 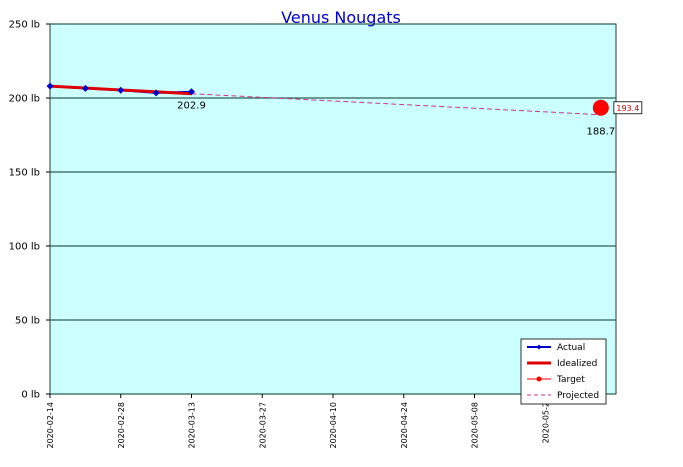 I want to click on x-tick-label: 2020-02-28, so click(x=121, y=425).